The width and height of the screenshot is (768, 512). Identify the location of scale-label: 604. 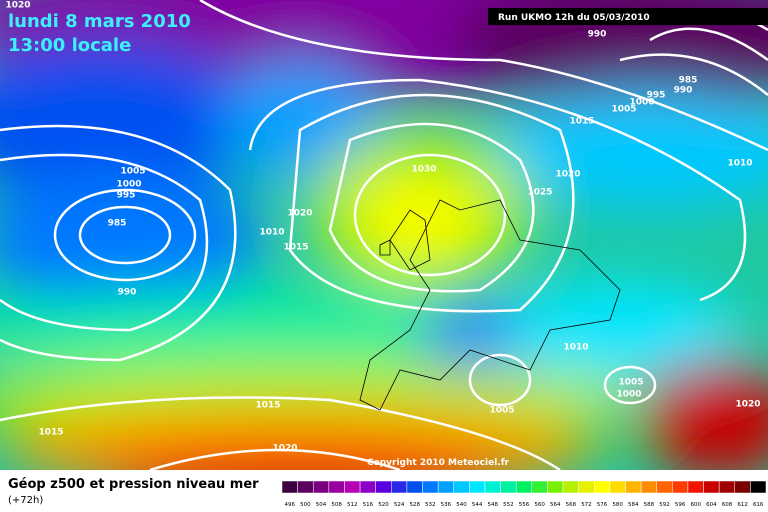
(711, 505).